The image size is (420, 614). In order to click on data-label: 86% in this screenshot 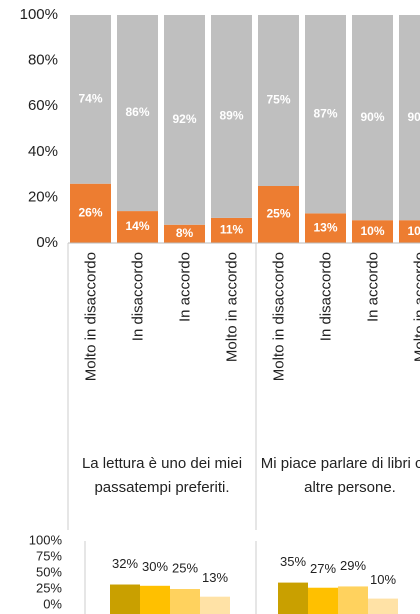, I will do `click(137, 112)`.